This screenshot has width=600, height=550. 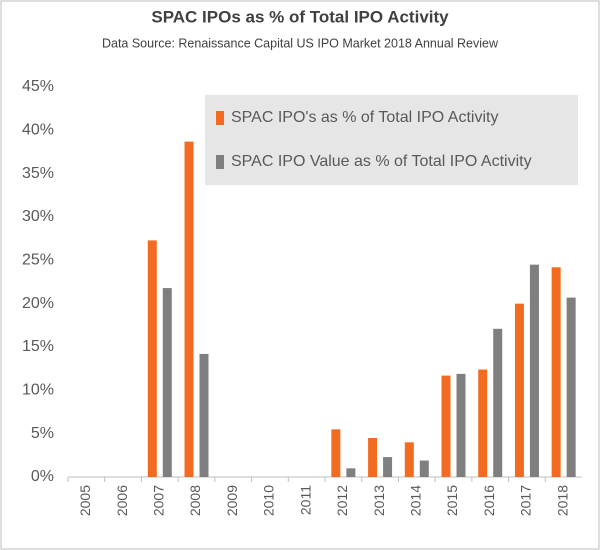 What do you see at coordinates (391, 140) in the screenshot?
I see `legend-box` at bounding box center [391, 140].